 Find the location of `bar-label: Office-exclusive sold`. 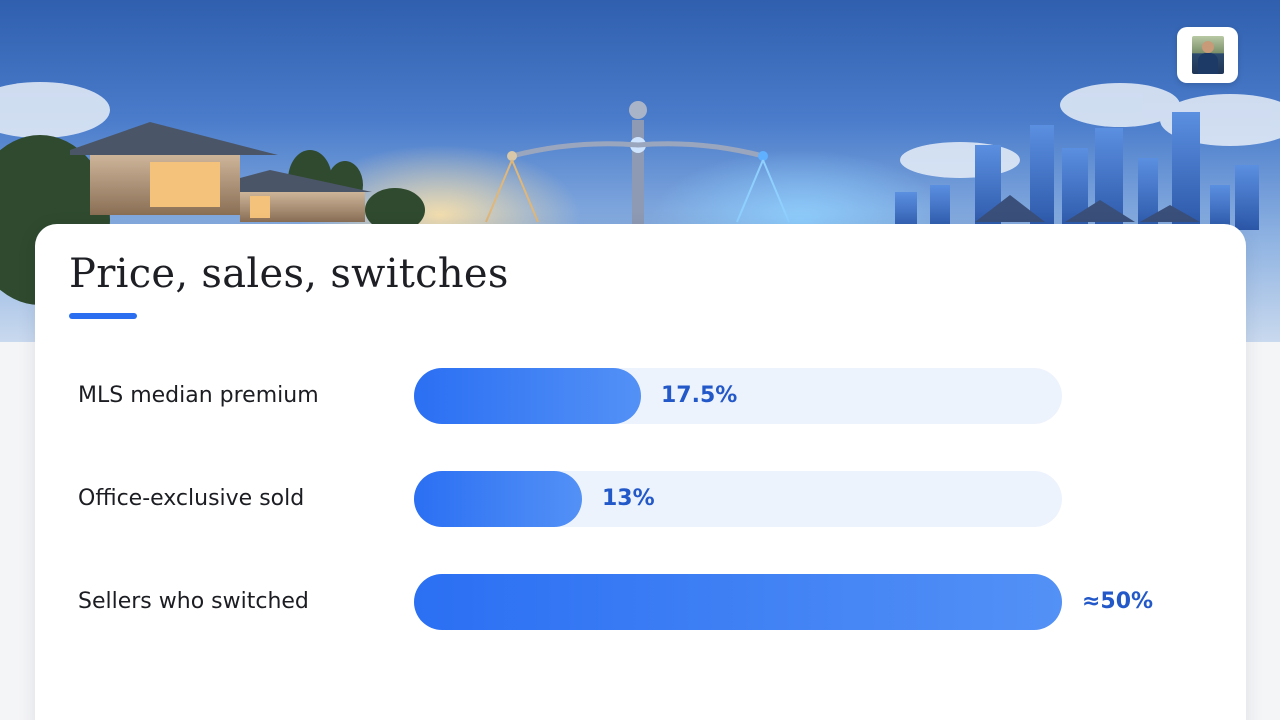

bar-label: Office-exclusive sold is located at coordinates (191, 498).